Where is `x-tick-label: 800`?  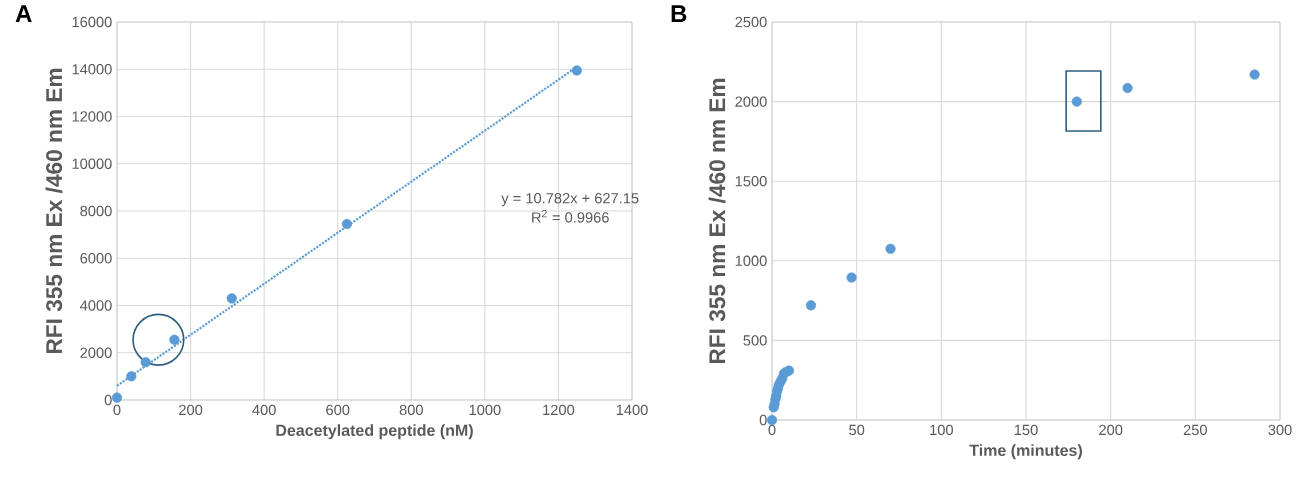
x-tick-label: 800 is located at coordinates (411, 410).